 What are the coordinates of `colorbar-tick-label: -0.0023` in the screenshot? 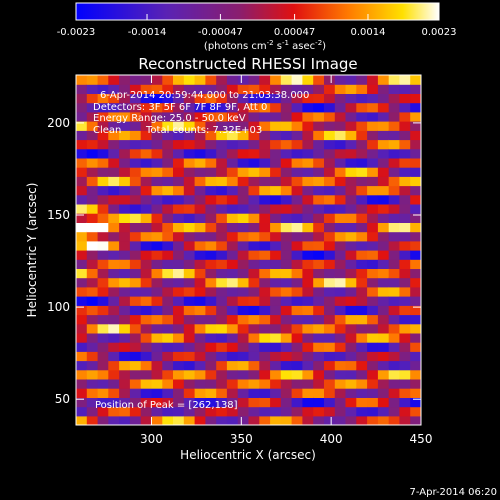 It's located at (76, 32).